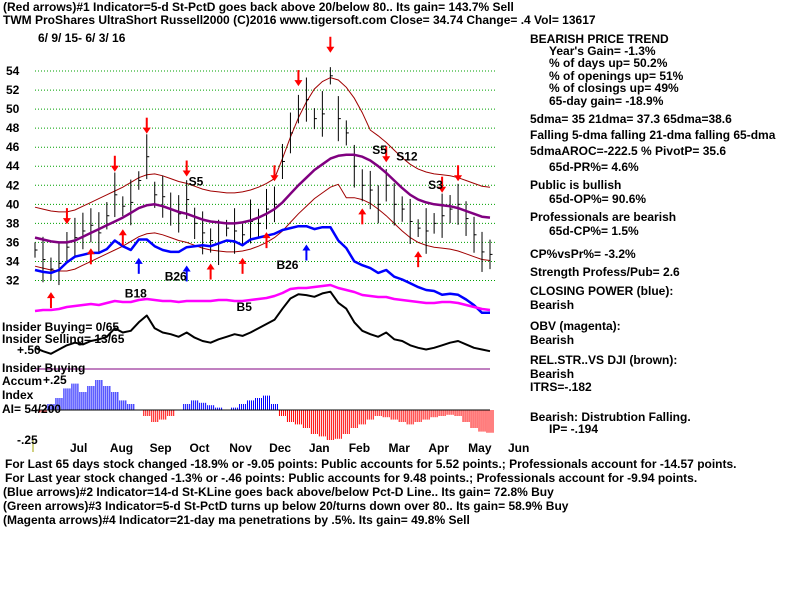 Image resolution: width=800 pixels, height=600 pixels. Describe the element at coordinates (13, 261) in the screenshot. I see `y-tick-label: 34` at that location.